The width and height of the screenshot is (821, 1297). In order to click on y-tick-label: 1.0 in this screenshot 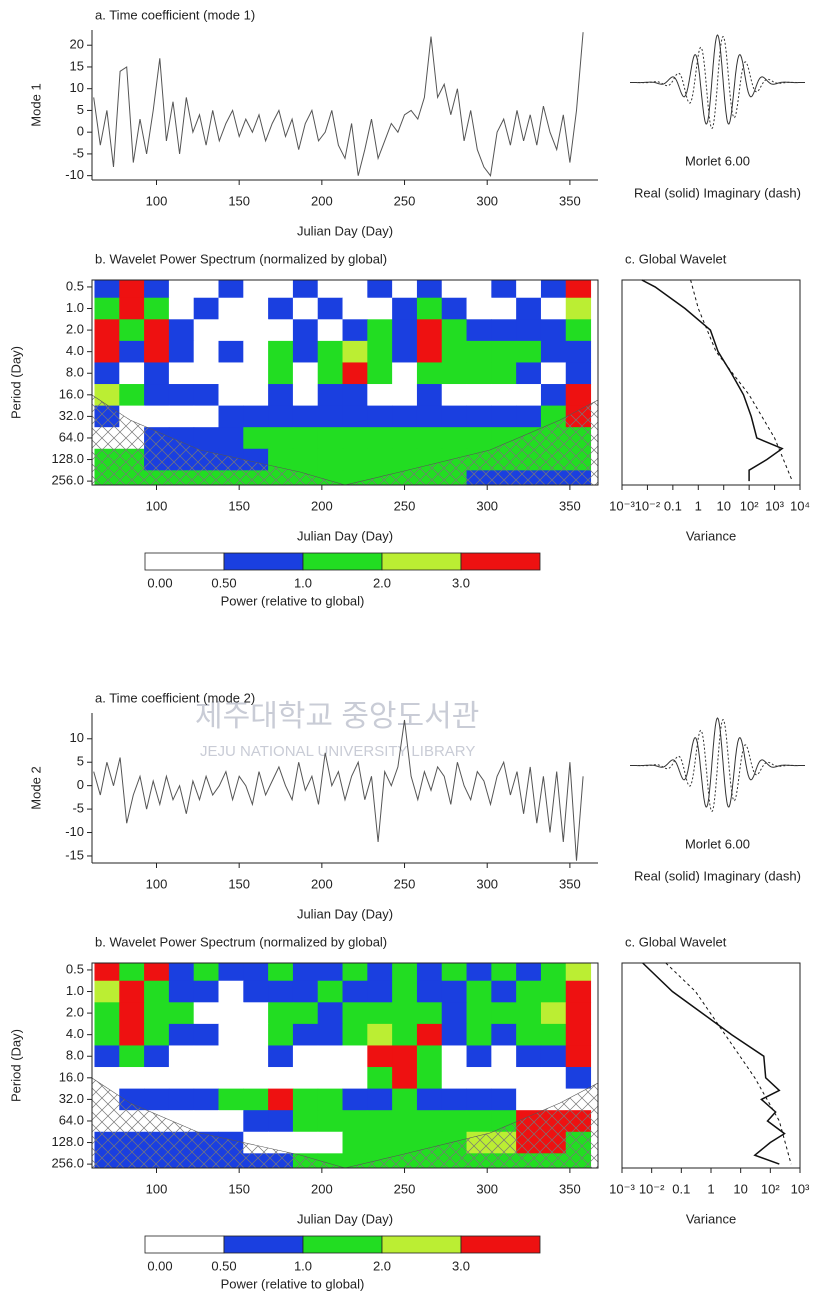, I will do `click(75, 990)`.